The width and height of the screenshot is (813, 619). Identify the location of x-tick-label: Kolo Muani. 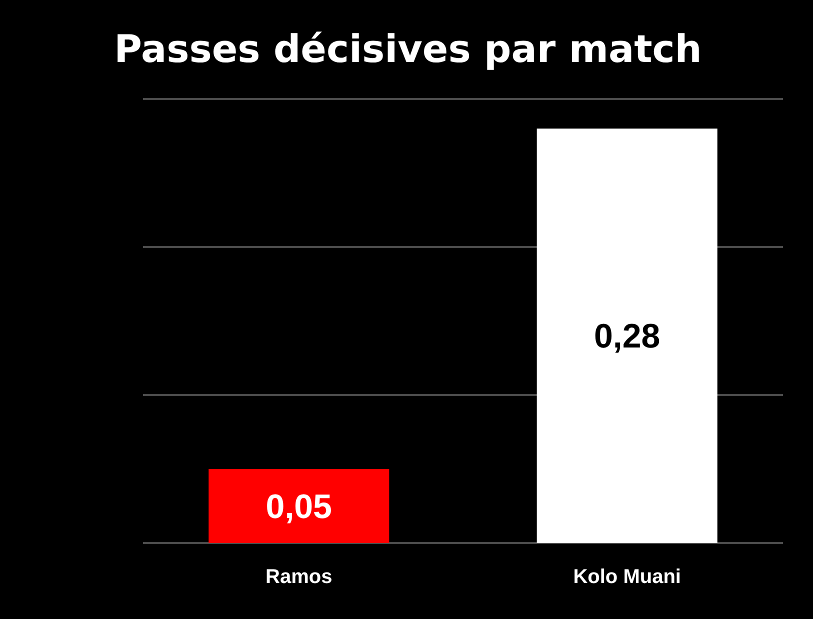
(627, 577).